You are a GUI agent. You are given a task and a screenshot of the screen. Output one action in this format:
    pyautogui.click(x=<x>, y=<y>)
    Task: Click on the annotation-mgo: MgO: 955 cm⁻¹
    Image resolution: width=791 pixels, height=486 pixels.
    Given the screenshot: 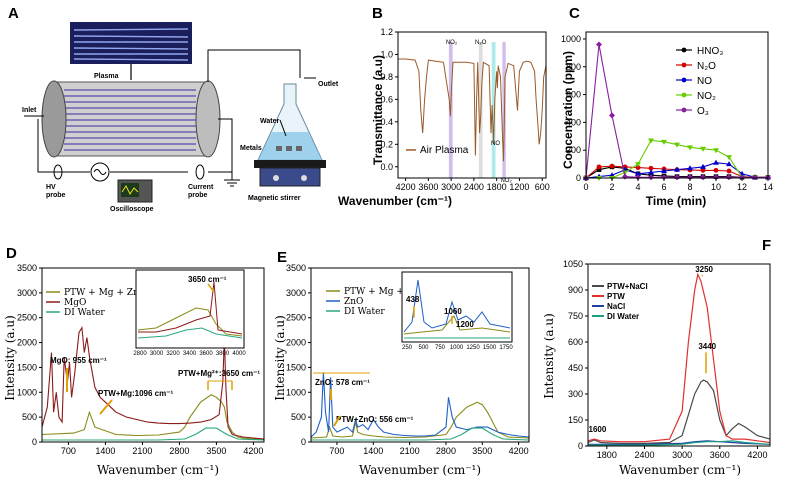 What is the action you would take?
    pyautogui.click(x=78, y=360)
    